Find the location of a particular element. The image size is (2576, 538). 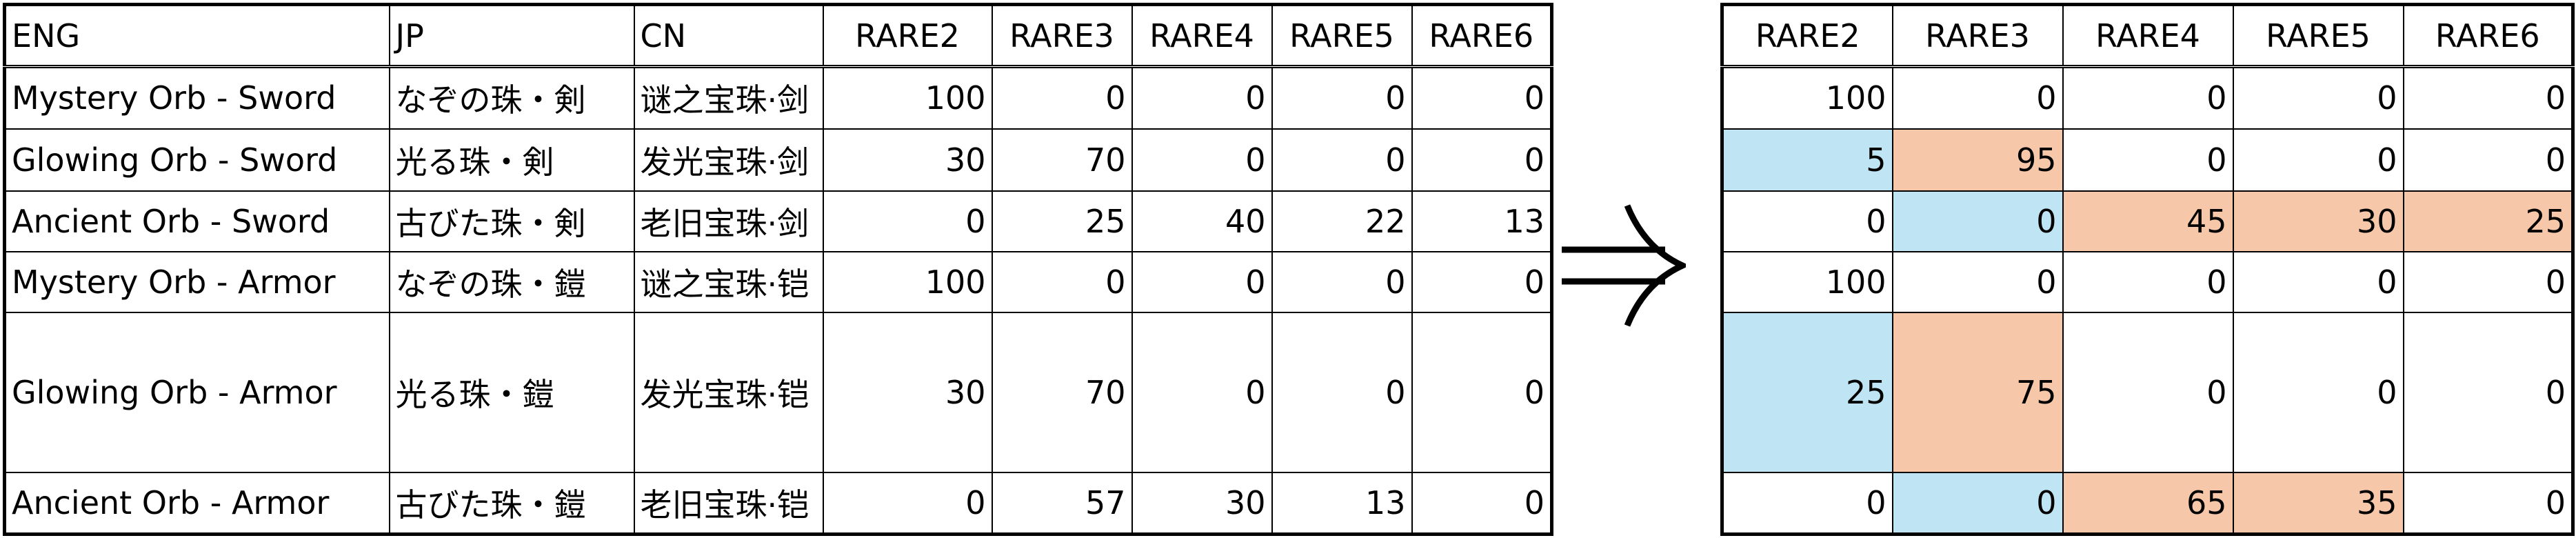

cell: 65 is located at coordinates (2148, 503).